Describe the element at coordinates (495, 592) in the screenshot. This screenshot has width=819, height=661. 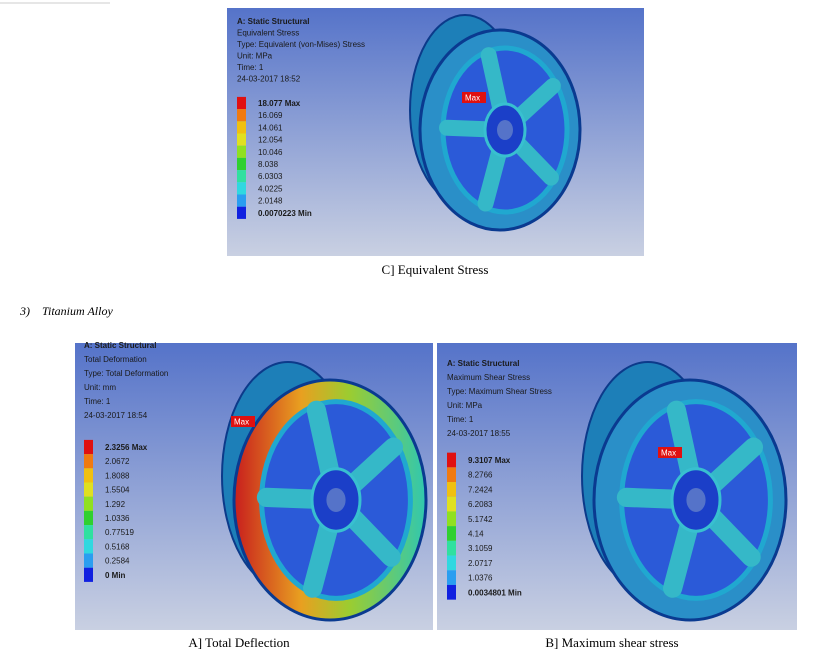
I see `legend-label: 0.0034801 Min` at that location.